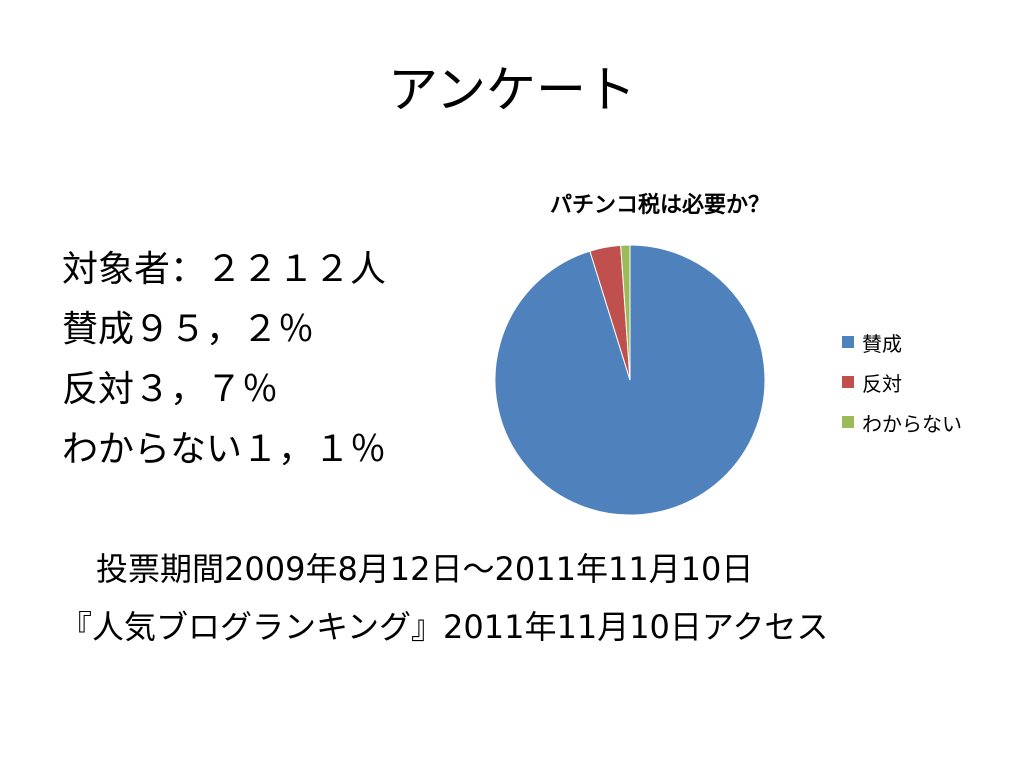  What do you see at coordinates (625, 312) in the screenshot?
I see `pie-slice-unknown` at bounding box center [625, 312].